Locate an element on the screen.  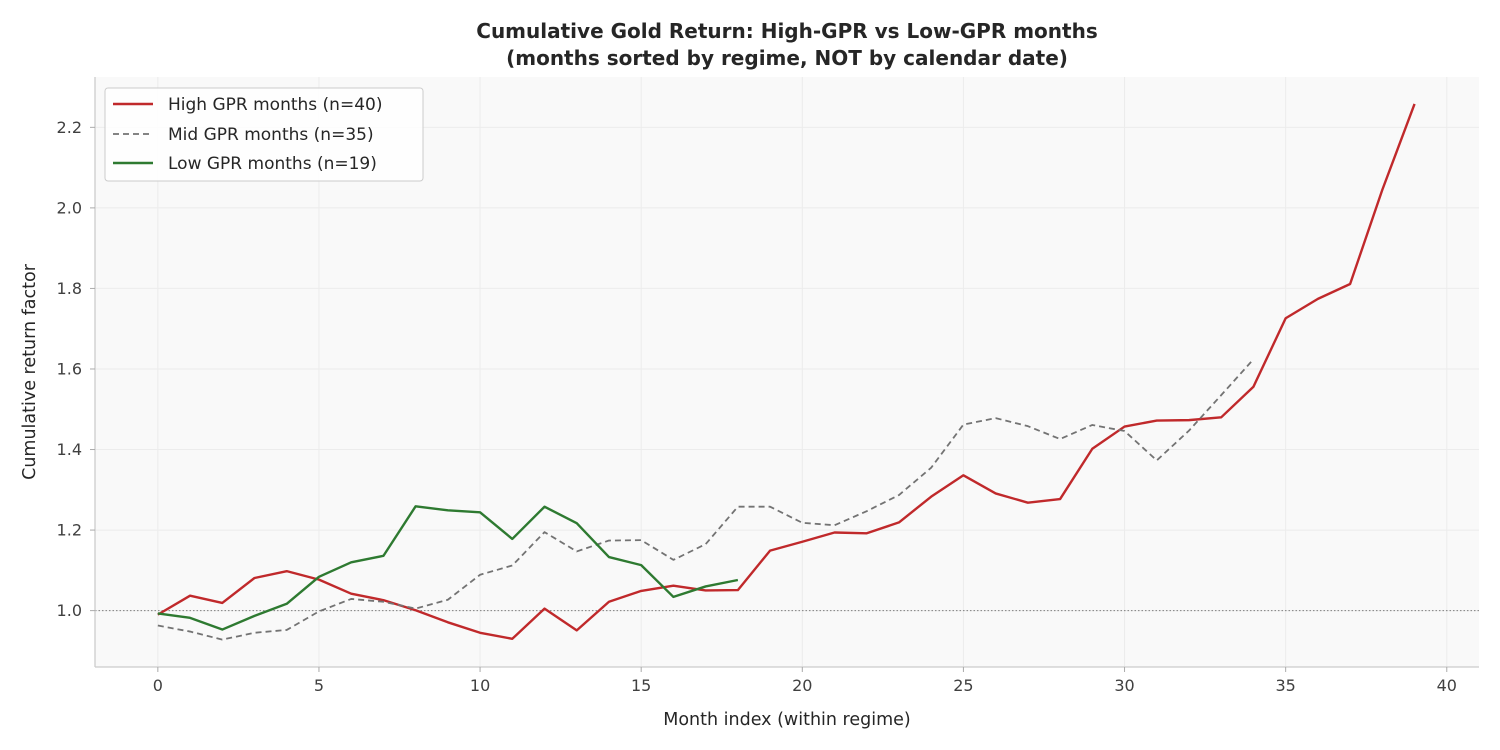
x-tick-label: 10 is located at coordinates (480, 685).